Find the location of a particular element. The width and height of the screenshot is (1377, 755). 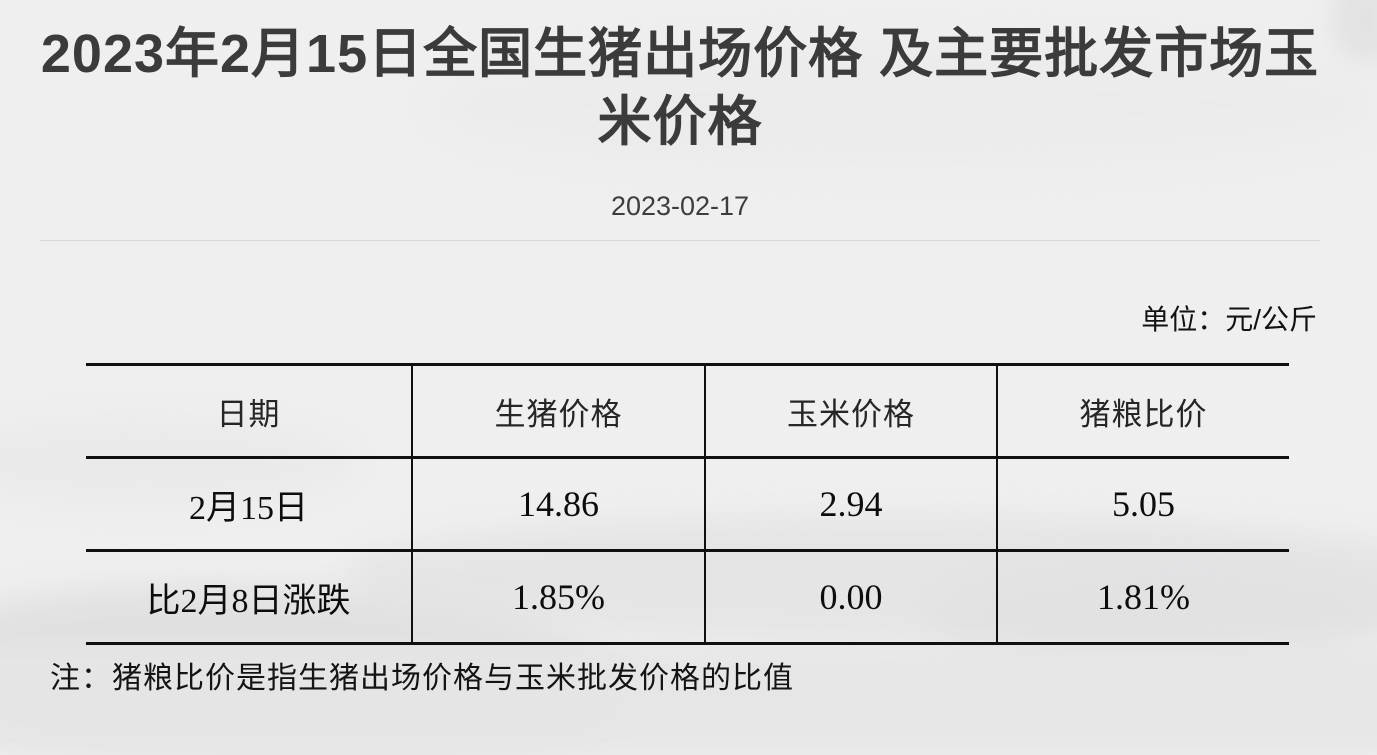

wash-top-right is located at coordinates (1354, 31).